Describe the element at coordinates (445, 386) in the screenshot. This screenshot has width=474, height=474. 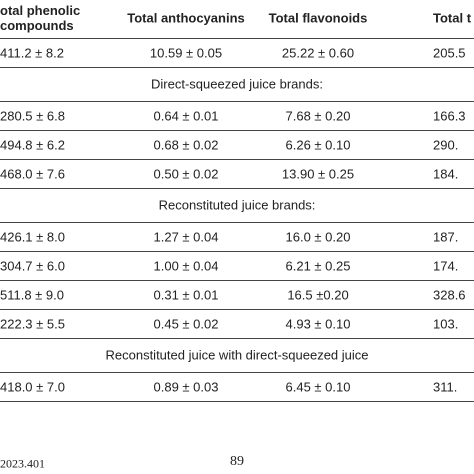
I see `cell: 311.` at that location.